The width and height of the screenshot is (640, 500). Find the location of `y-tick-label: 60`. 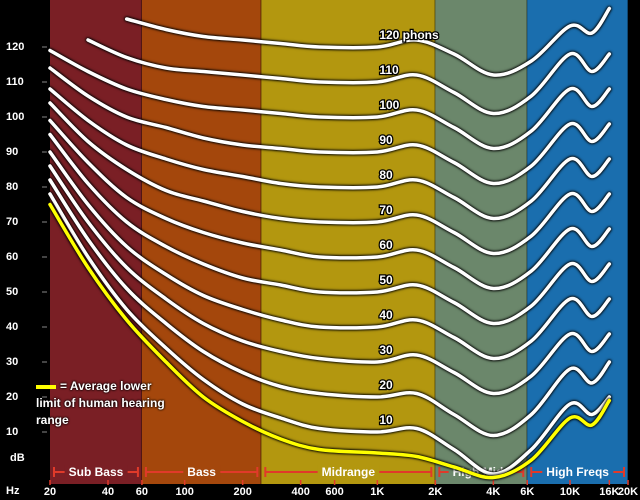

y-tick-label: 60 is located at coordinates (12, 257).